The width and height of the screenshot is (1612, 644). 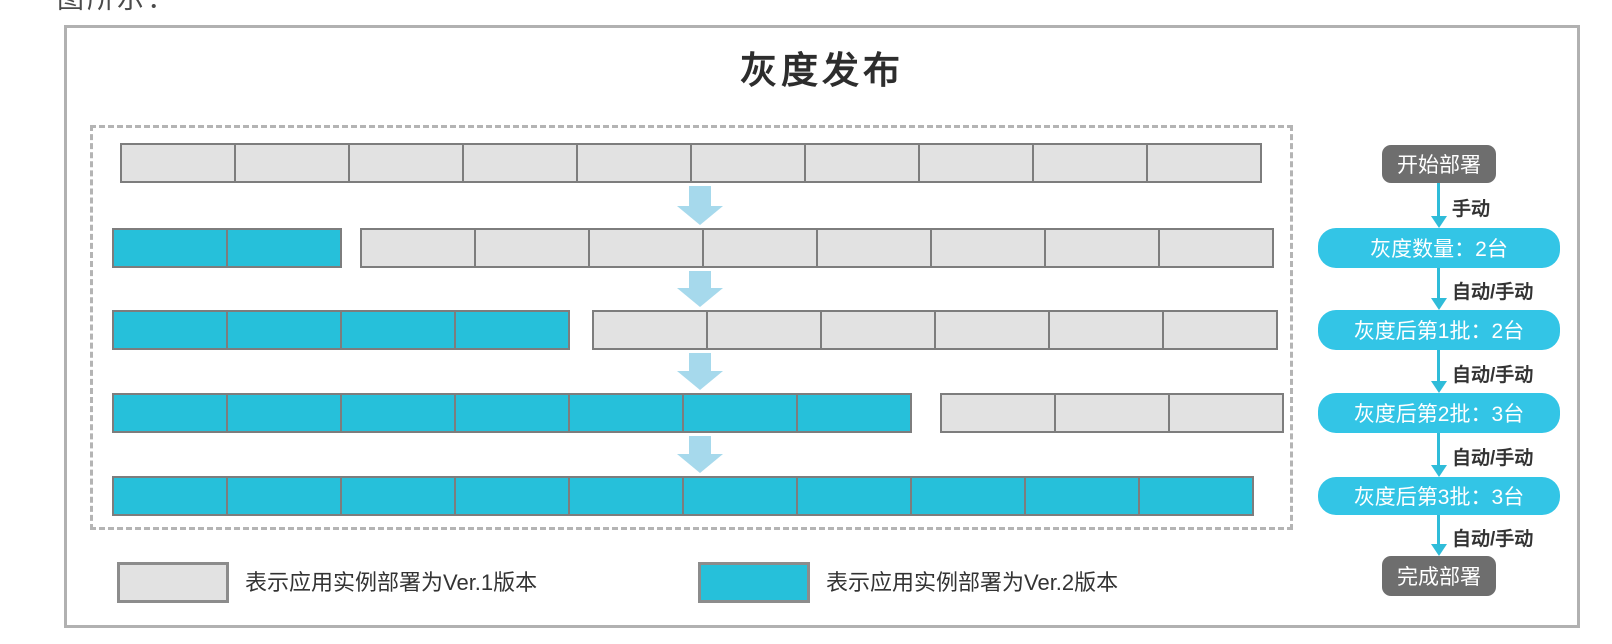 What do you see at coordinates (173, 582) in the screenshot?
I see `legend-swatch-gray` at bounding box center [173, 582].